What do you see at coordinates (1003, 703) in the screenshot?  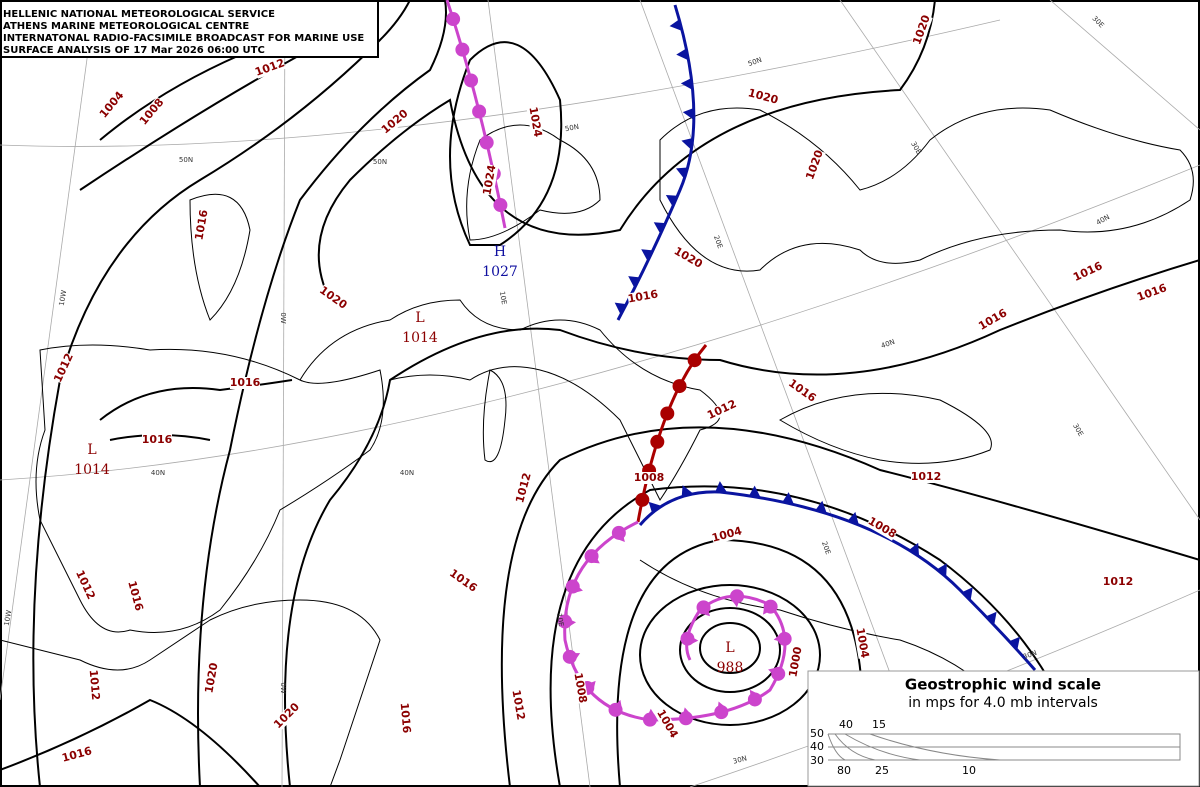 I see `wind-scale-subtitle: in mps for 4.0 mb intervals` at bounding box center [1003, 703].